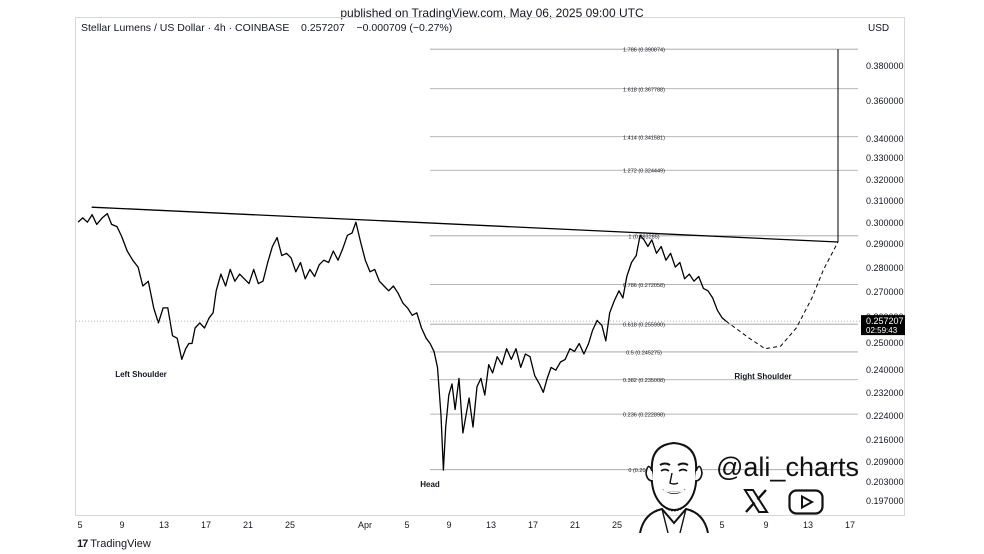 Image resolution: width=984 pixels, height=554 pixels. What do you see at coordinates (674, 487) in the screenshot?
I see `avatar-portrait-icon` at bounding box center [674, 487].